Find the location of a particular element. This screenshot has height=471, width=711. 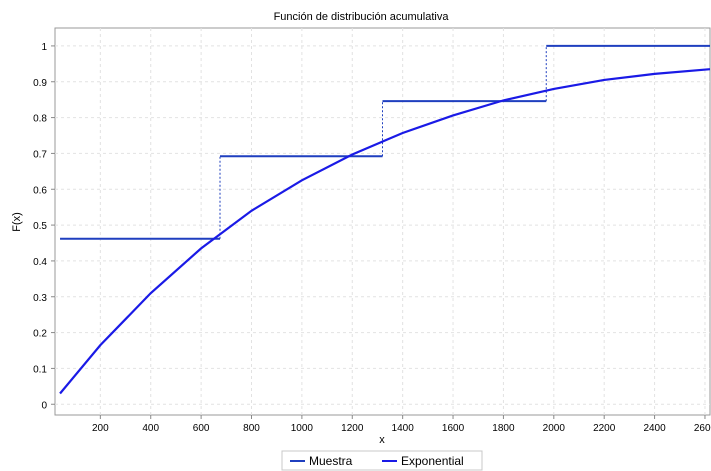

x-tick-label: 2400 is located at coordinates (654, 428).